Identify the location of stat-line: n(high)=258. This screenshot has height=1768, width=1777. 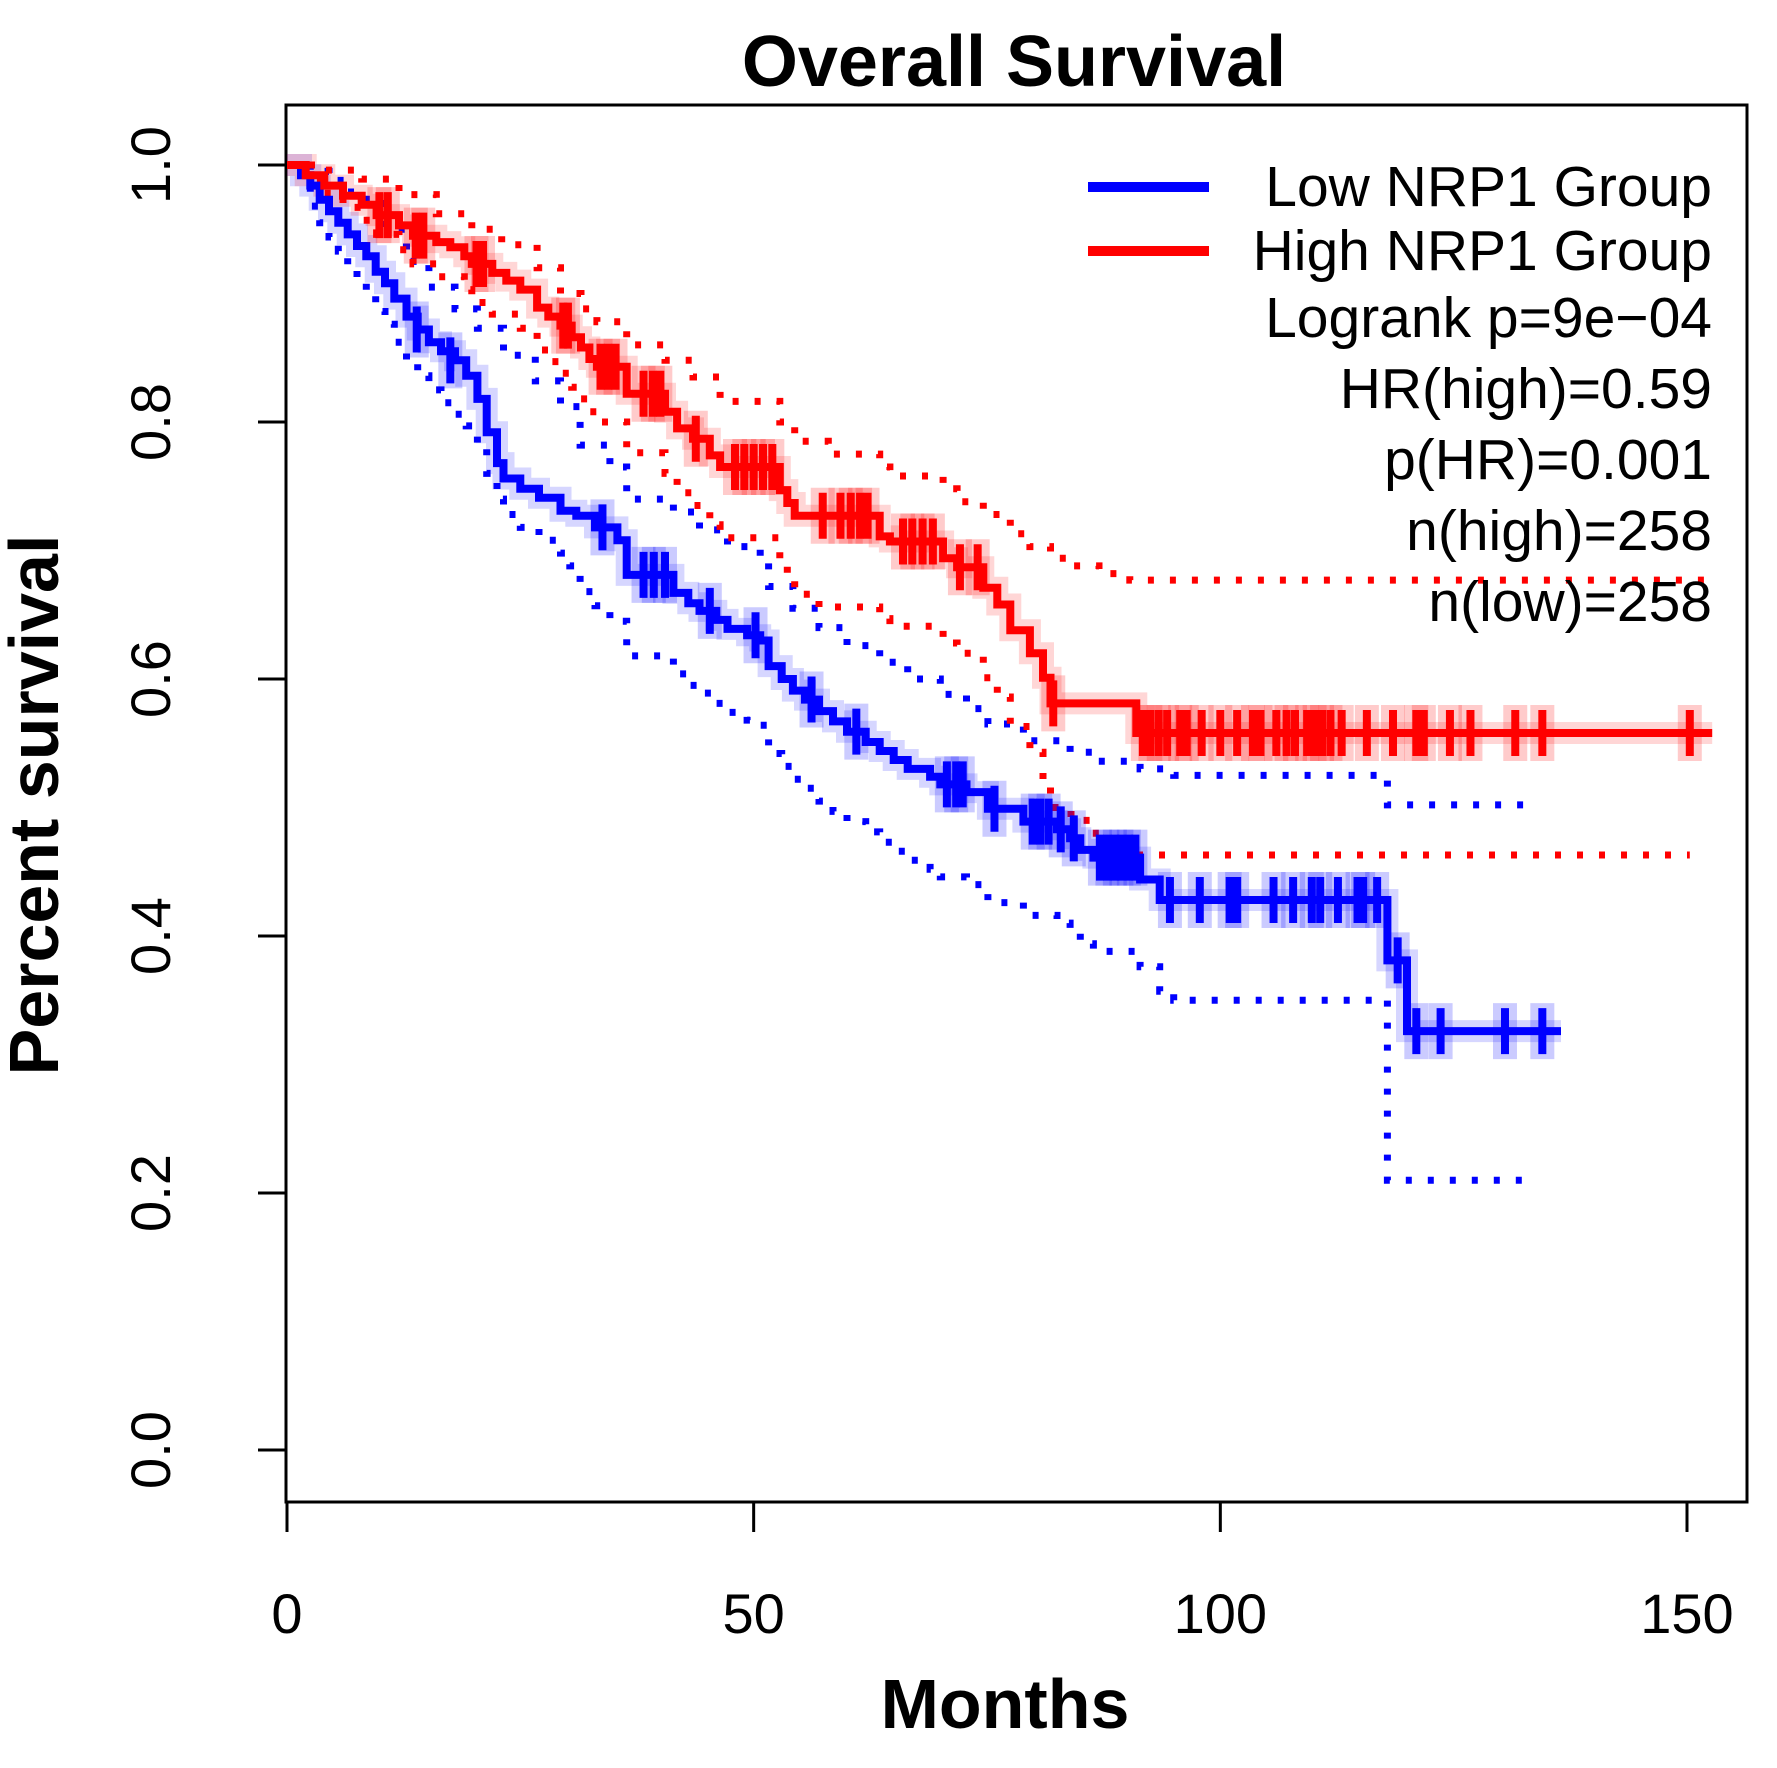
(1559, 531).